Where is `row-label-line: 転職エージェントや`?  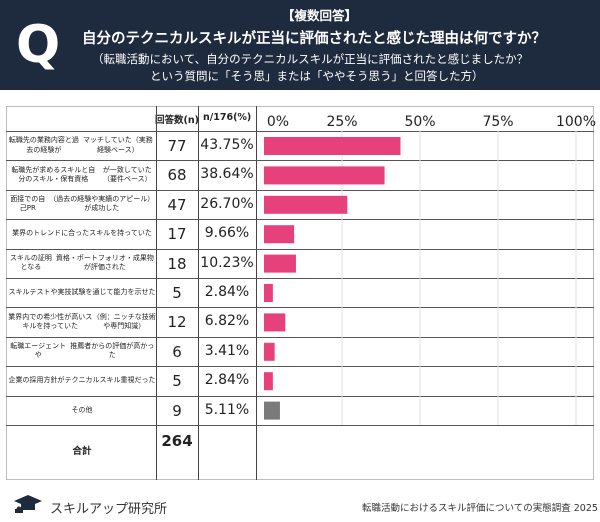 row-label-line: 転職エージェントや is located at coordinates (38, 351).